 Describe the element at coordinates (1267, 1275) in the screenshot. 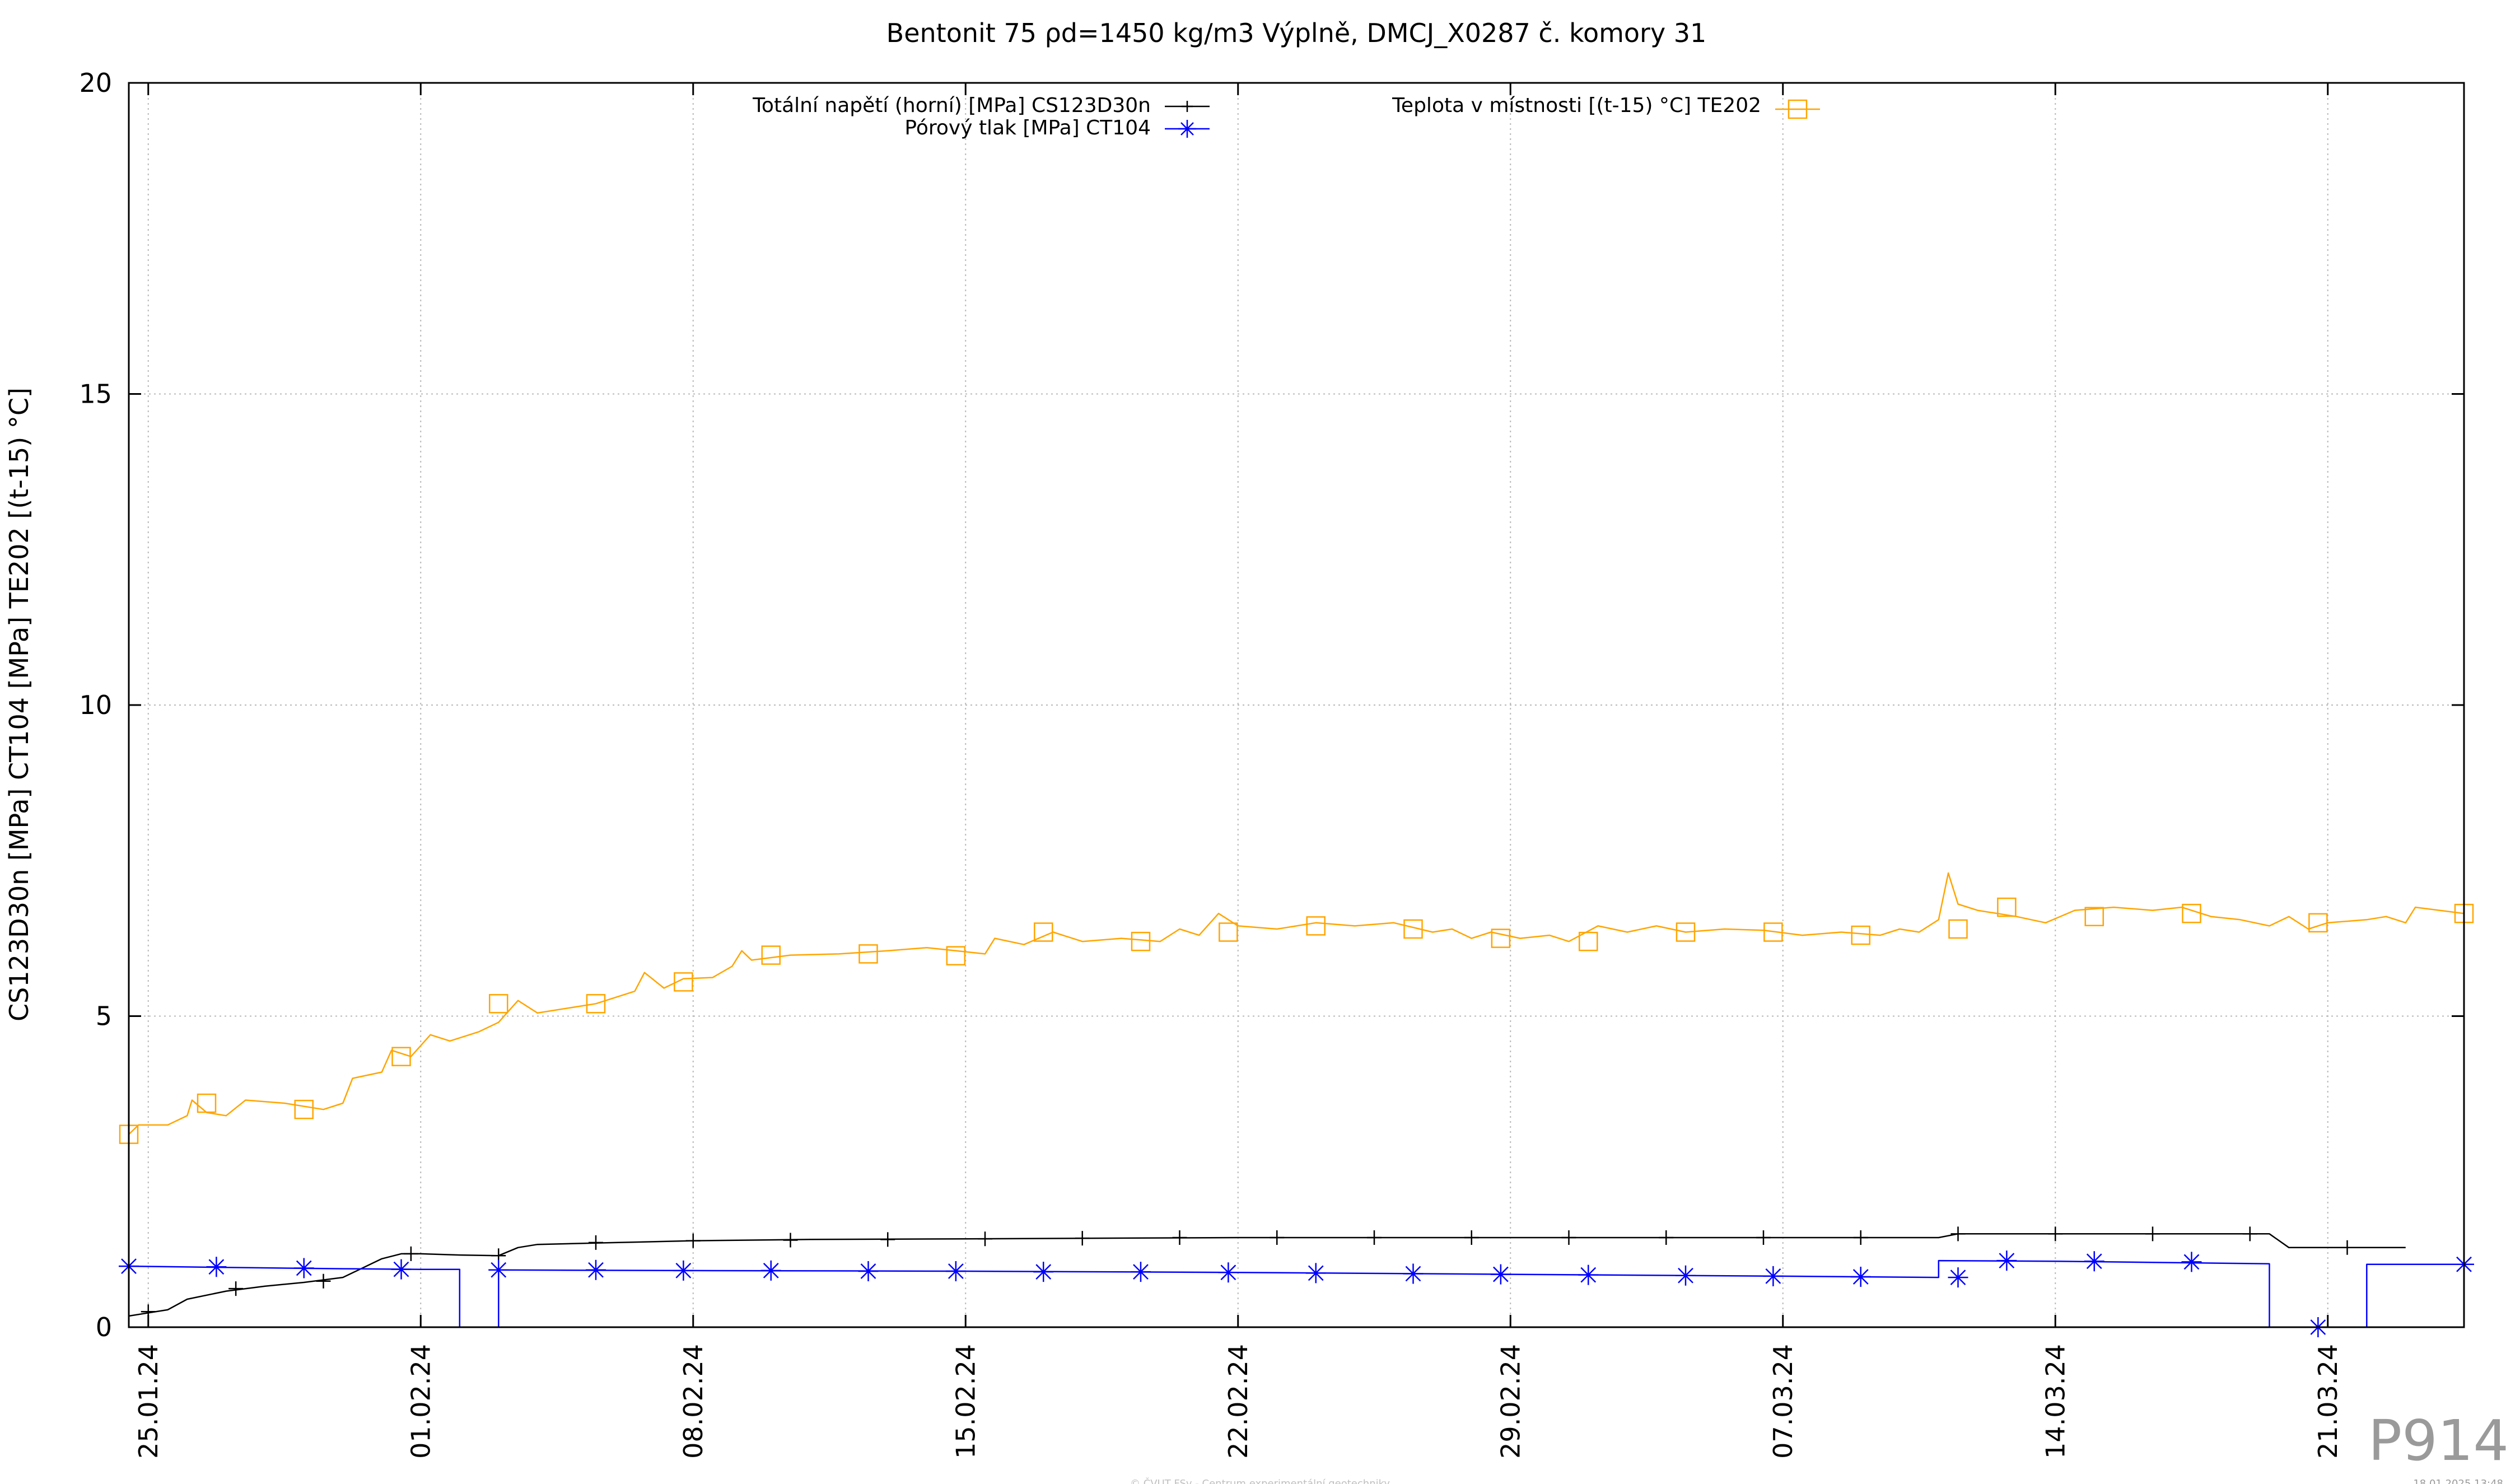

I see `series-line-total-stress` at that location.